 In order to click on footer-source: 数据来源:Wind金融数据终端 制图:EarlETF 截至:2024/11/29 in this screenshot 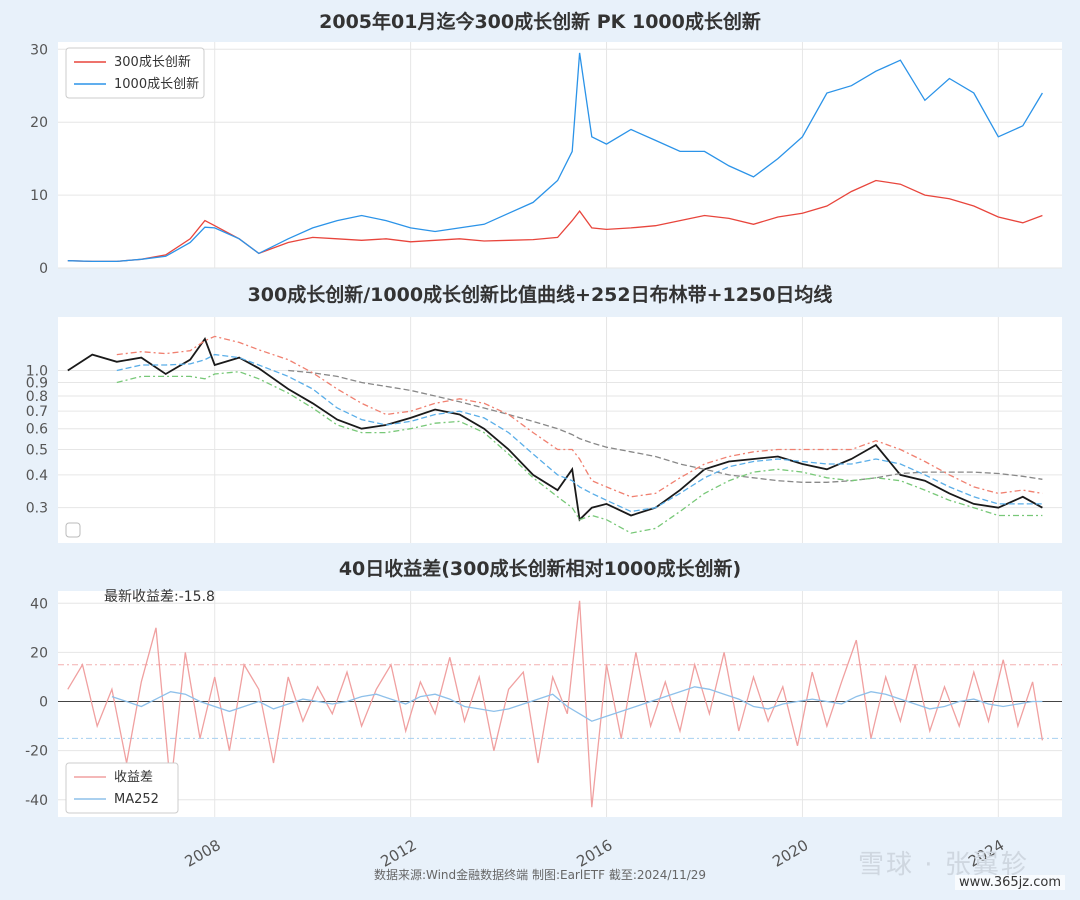, I will do `click(540, 875)`.